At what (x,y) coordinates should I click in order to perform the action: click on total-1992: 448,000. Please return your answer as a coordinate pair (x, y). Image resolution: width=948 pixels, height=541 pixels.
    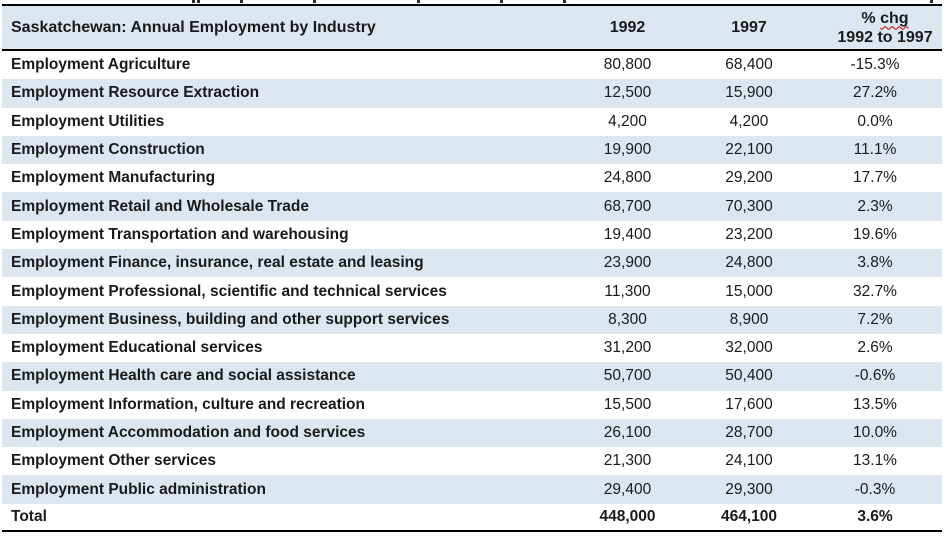
    Looking at the image, I should click on (627, 516).